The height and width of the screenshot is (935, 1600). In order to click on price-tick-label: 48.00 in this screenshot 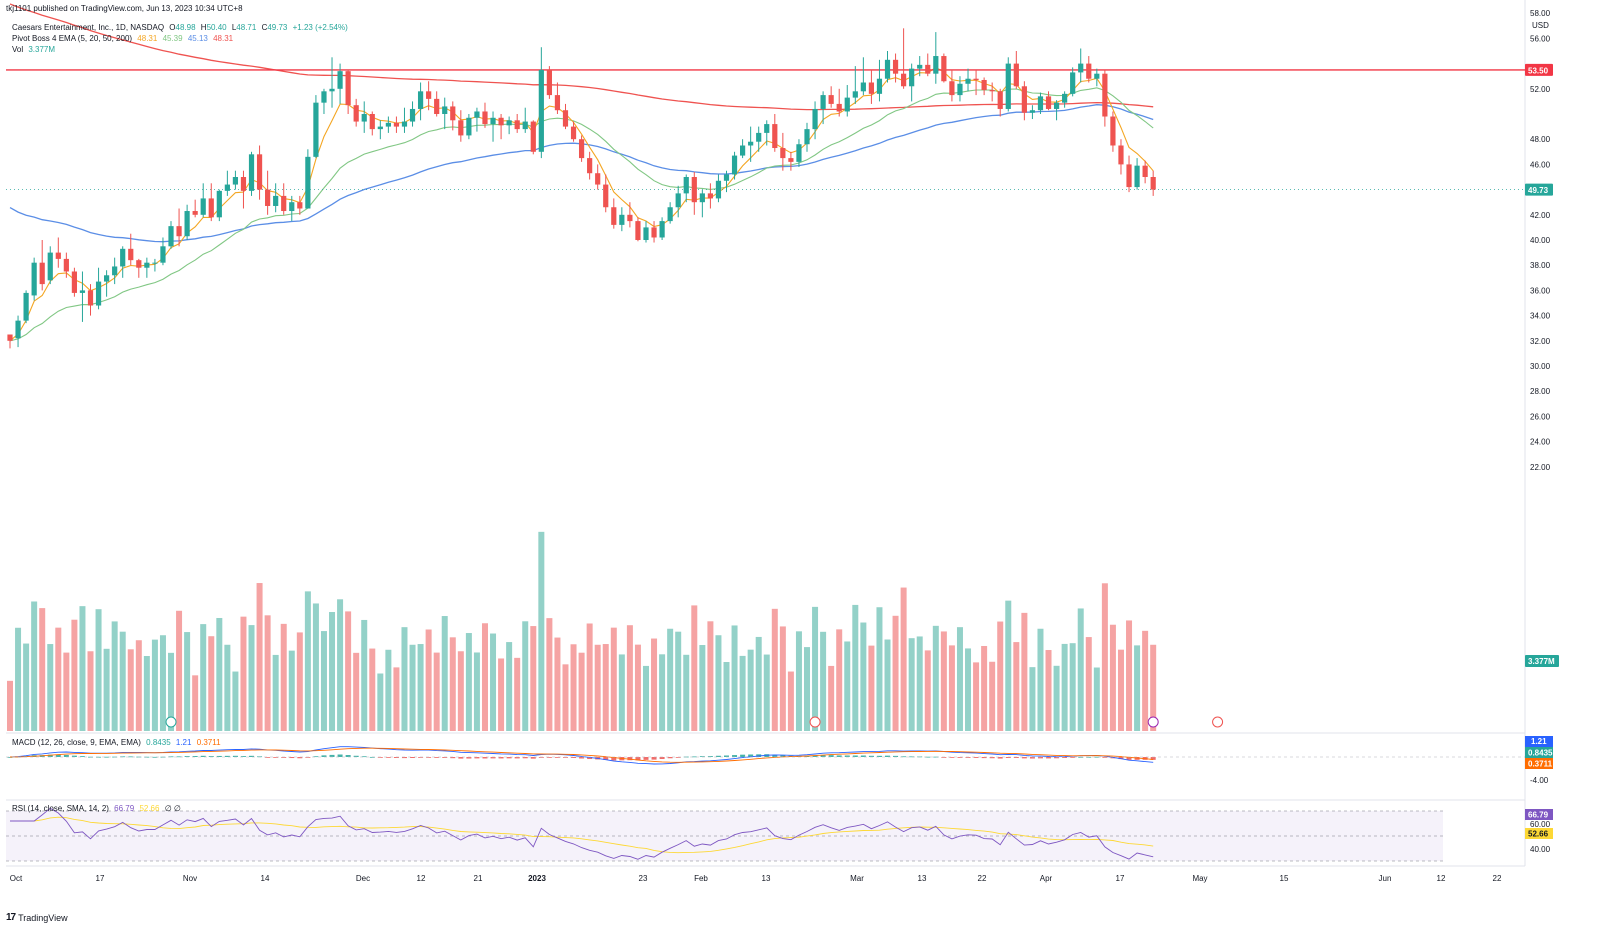, I will do `click(1540, 139)`.